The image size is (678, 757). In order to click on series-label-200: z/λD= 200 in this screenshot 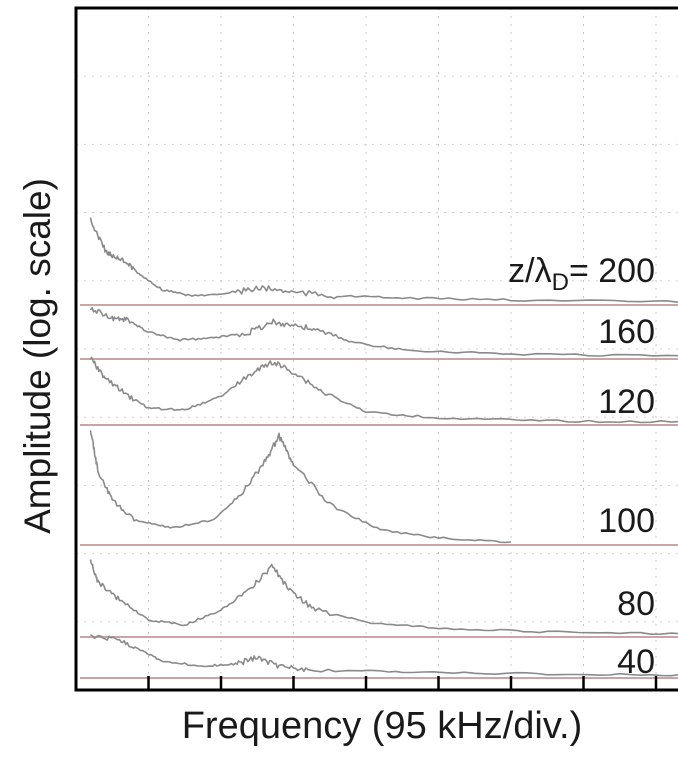, I will do `click(581, 274)`.